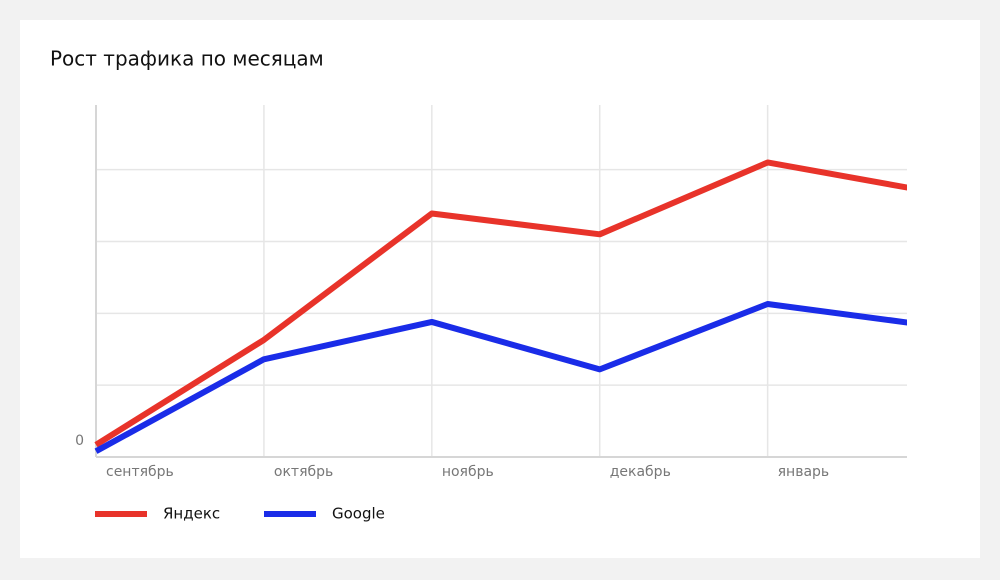 This screenshot has height=580, width=1000. What do you see at coordinates (79, 441) in the screenshot?
I see `y-tick-label: 0` at bounding box center [79, 441].